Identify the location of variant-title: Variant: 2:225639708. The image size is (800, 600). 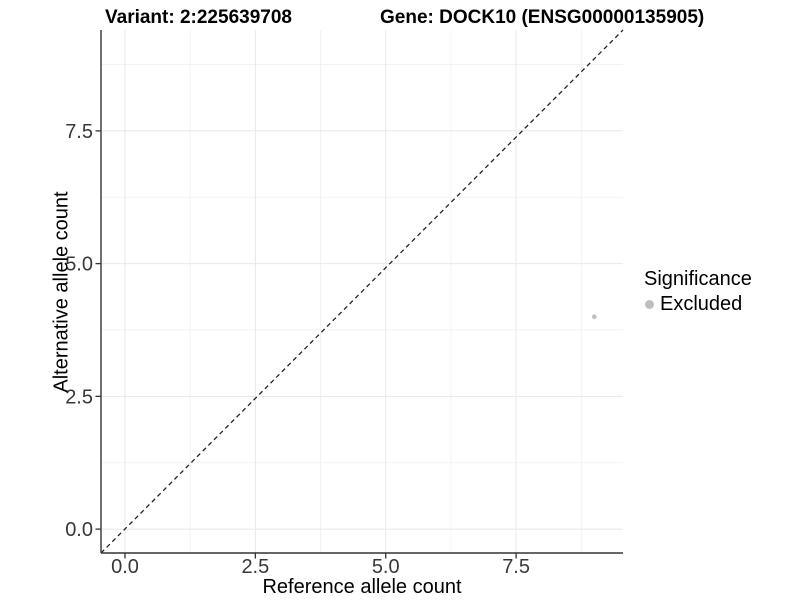
(198, 17).